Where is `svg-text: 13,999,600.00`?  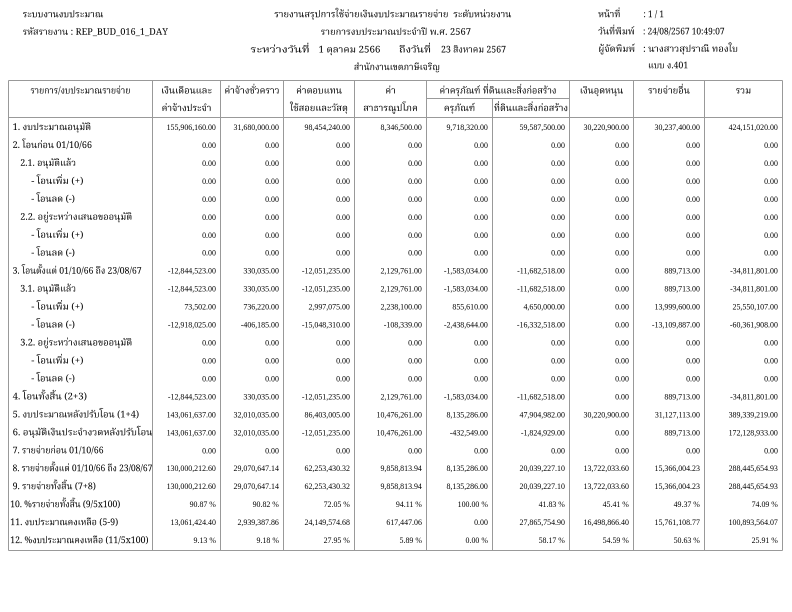 svg-text: 13,999,600.00 is located at coordinates (677, 307).